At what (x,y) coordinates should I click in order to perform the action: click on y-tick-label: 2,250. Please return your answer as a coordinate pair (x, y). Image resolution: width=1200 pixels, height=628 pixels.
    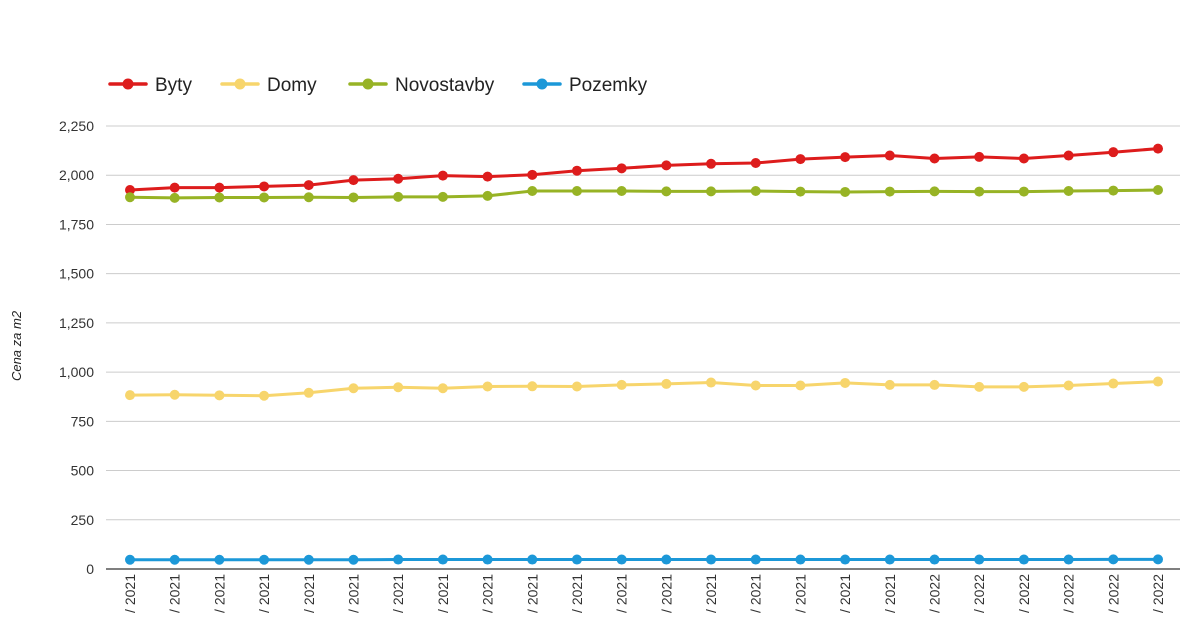
    Looking at the image, I should click on (76, 126).